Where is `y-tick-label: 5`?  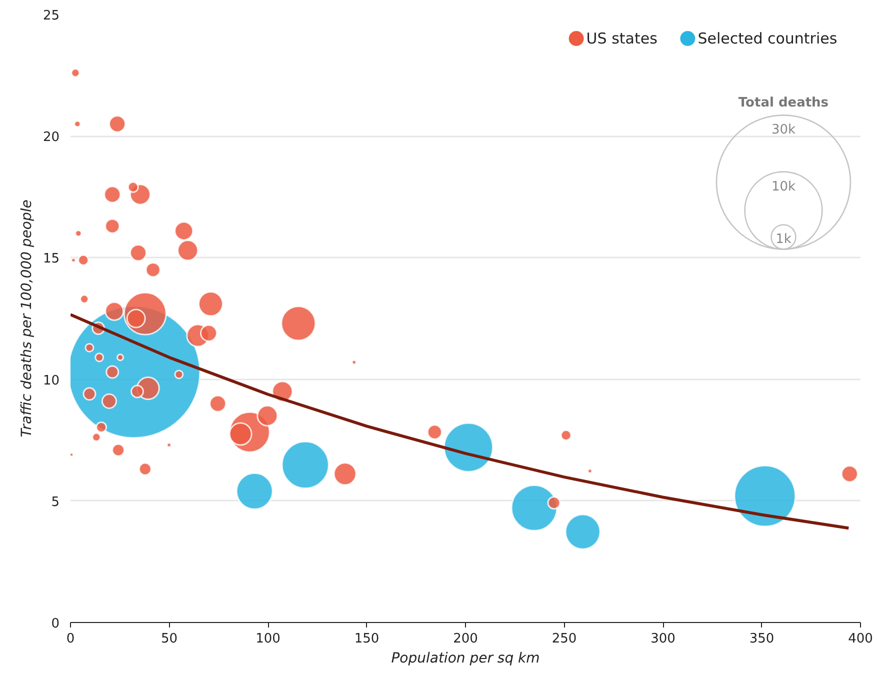 y-tick-label: 5 is located at coordinates (55, 502).